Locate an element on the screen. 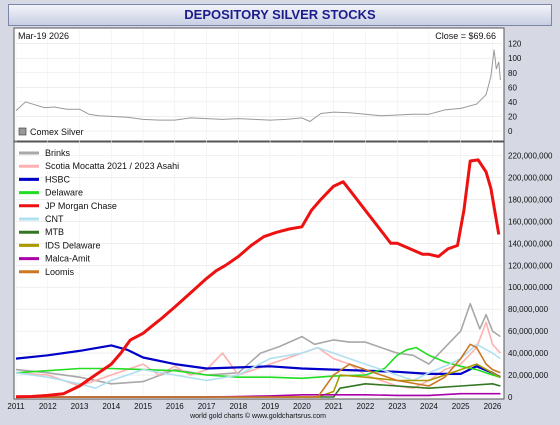 The width and height of the screenshot is (560, 425). stocks-y-tick: 160,000,000 is located at coordinates (530, 221).